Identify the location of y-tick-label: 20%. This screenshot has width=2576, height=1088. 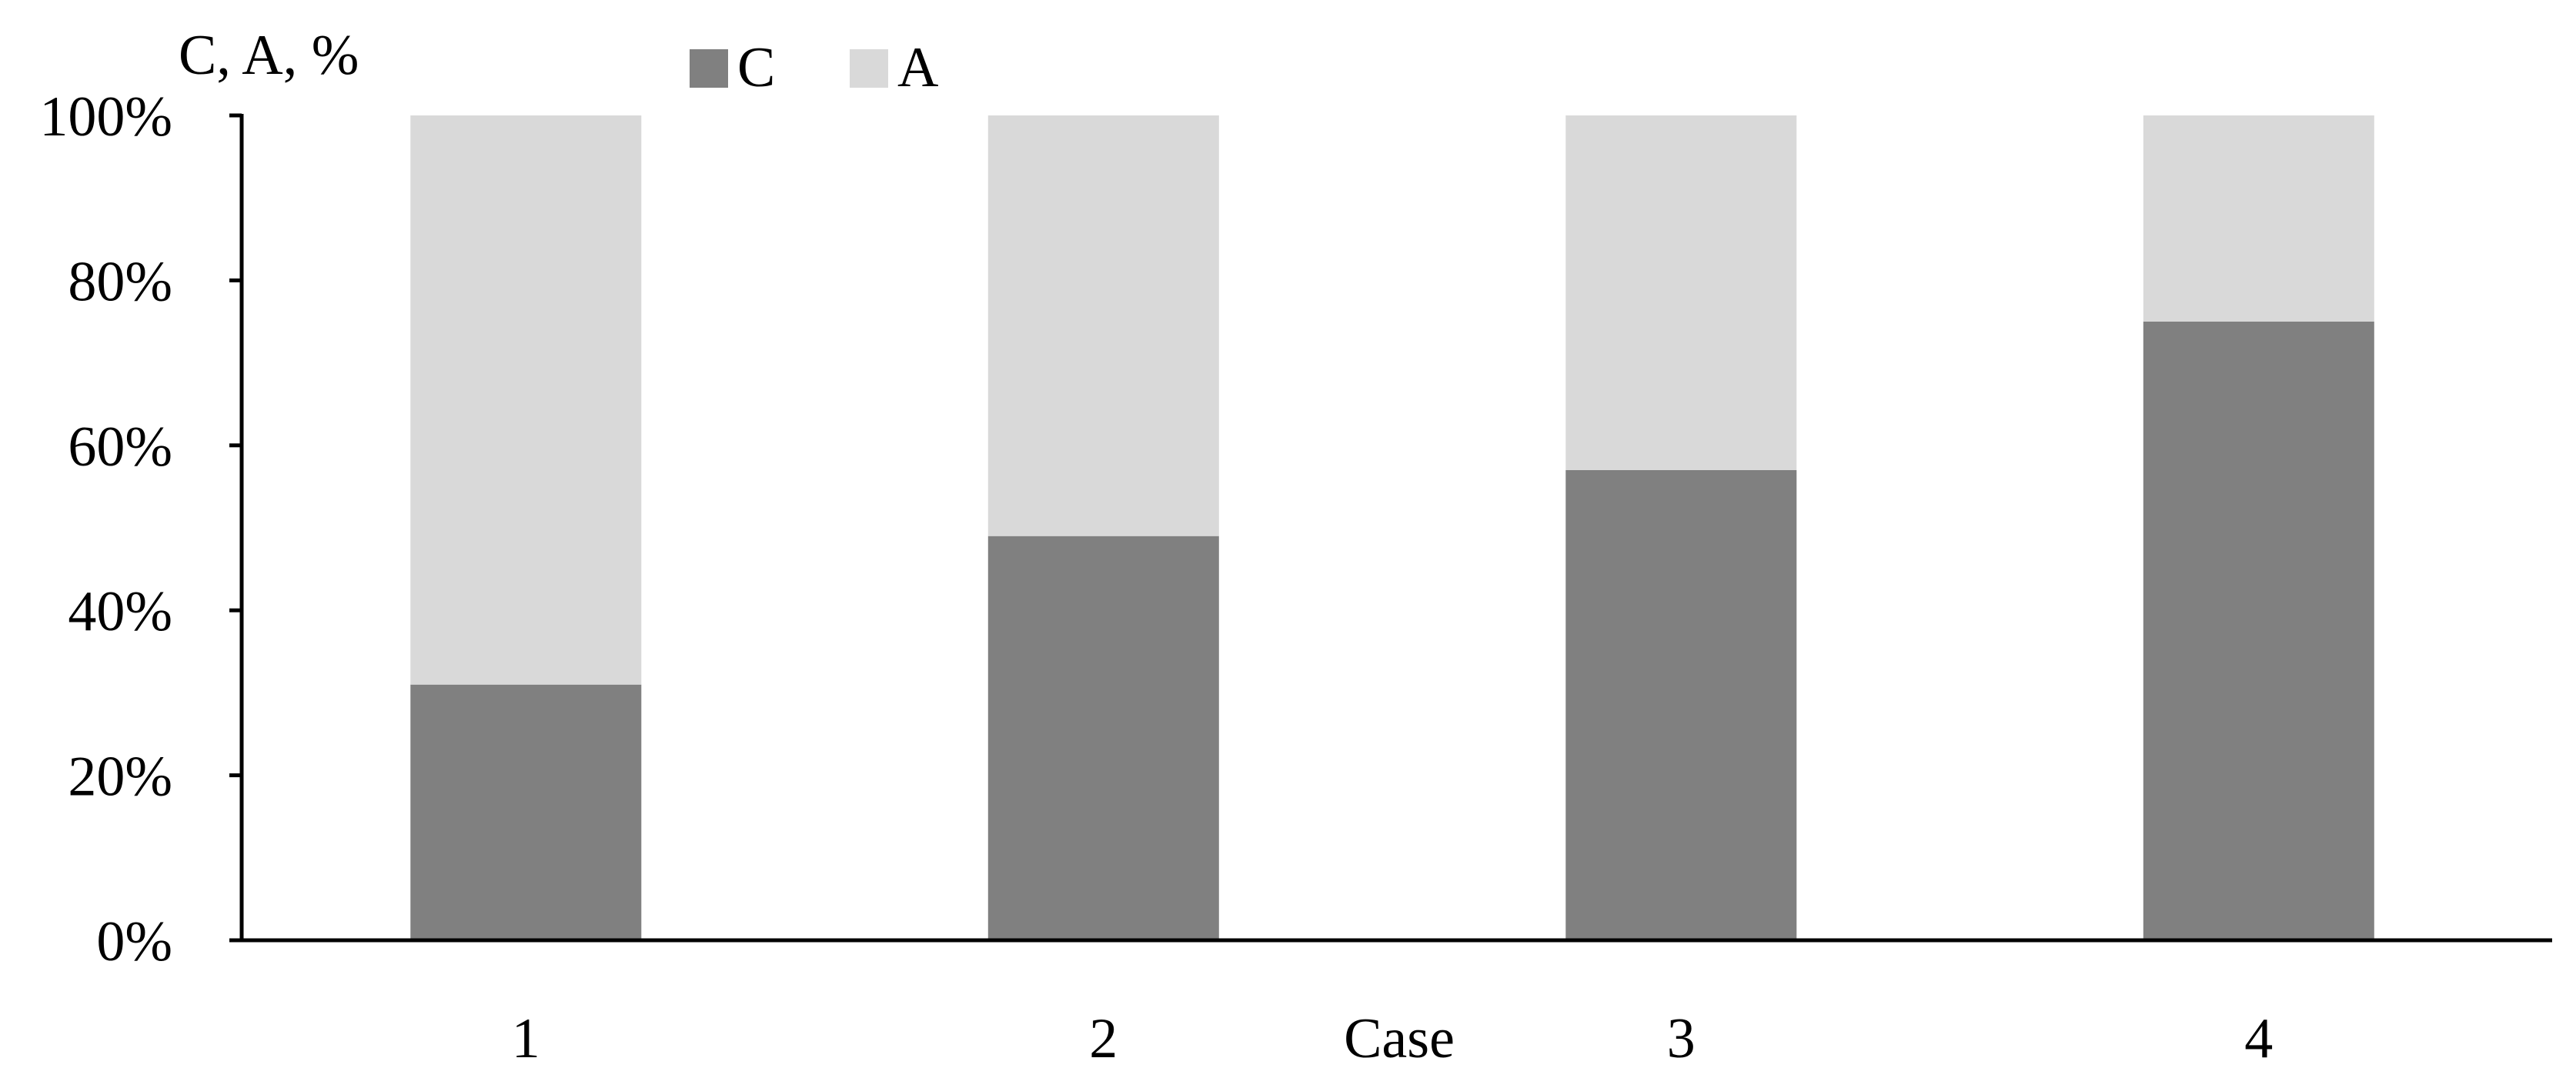
(120, 777).